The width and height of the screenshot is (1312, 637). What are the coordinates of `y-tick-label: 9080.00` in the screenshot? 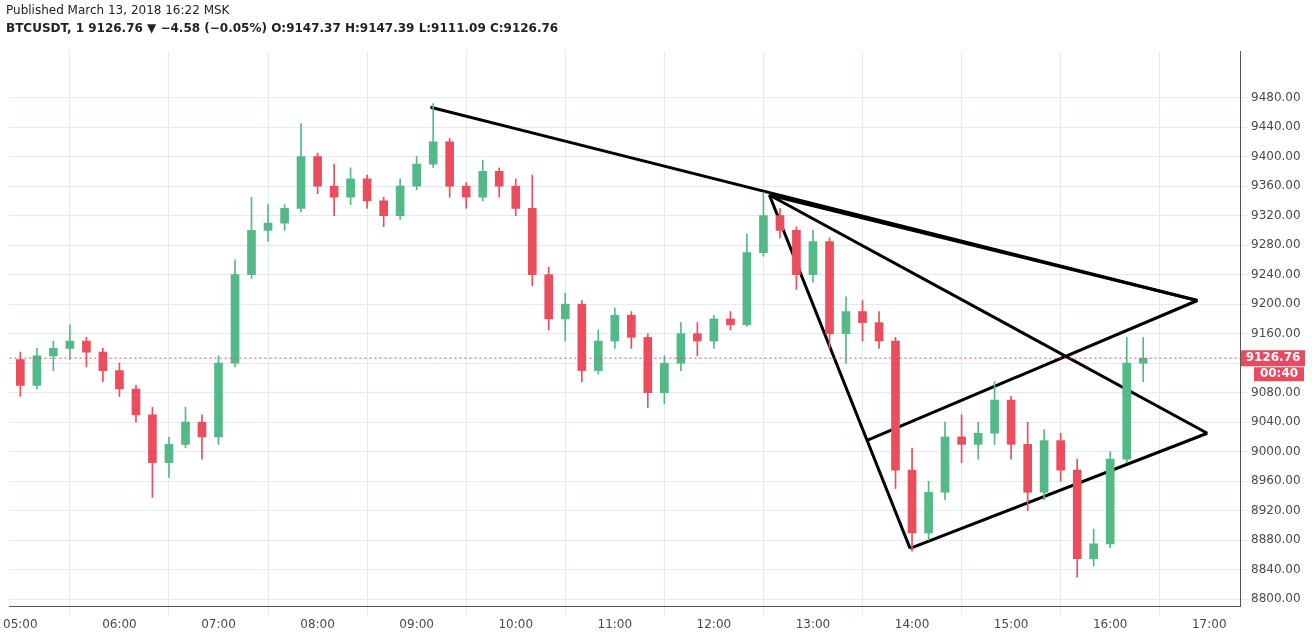 It's located at (1276, 391).